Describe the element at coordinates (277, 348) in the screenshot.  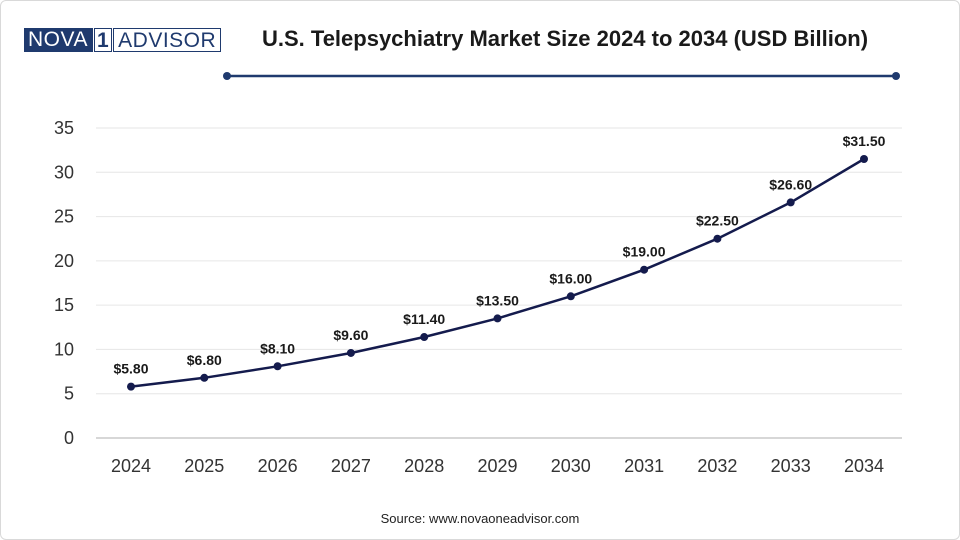
I see `data-label: $8.10` at that location.